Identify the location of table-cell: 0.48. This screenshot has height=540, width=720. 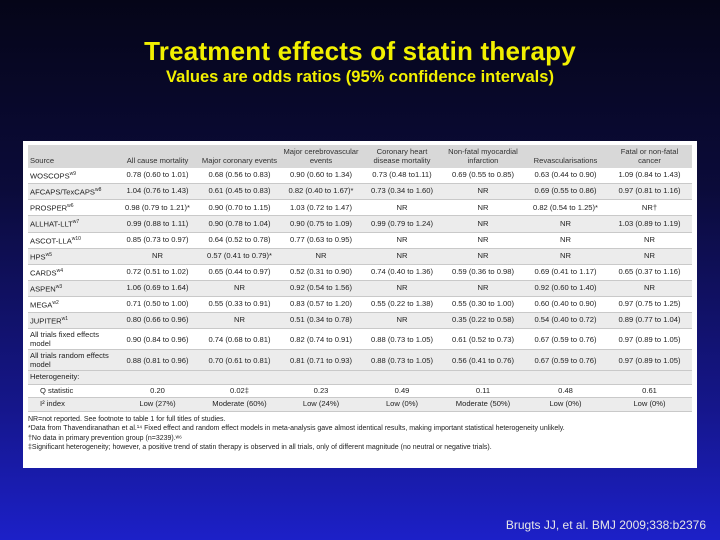
(565, 391).